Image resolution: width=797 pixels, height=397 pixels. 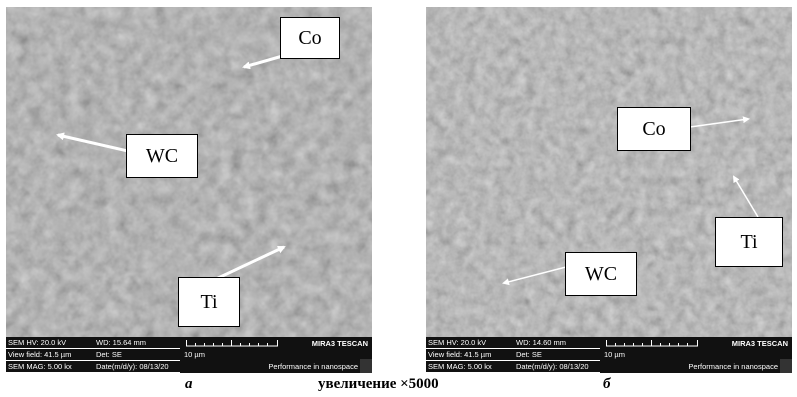 What do you see at coordinates (378, 384) in the screenshot?
I see `caption-magnification: увеличение ×5000` at bounding box center [378, 384].